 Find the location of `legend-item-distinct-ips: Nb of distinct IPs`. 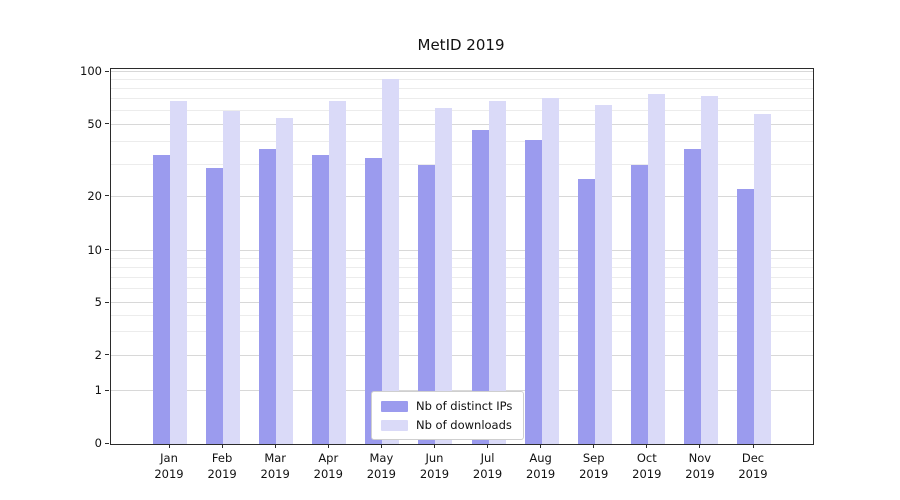

legend-item-distinct-ips: Nb of distinct IPs is located at coordinates (446, 406).